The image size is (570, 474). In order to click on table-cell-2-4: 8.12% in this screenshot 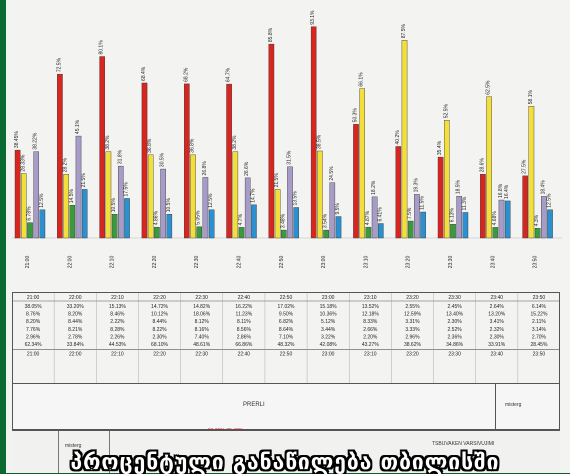, I will do `click(202, 322)`.